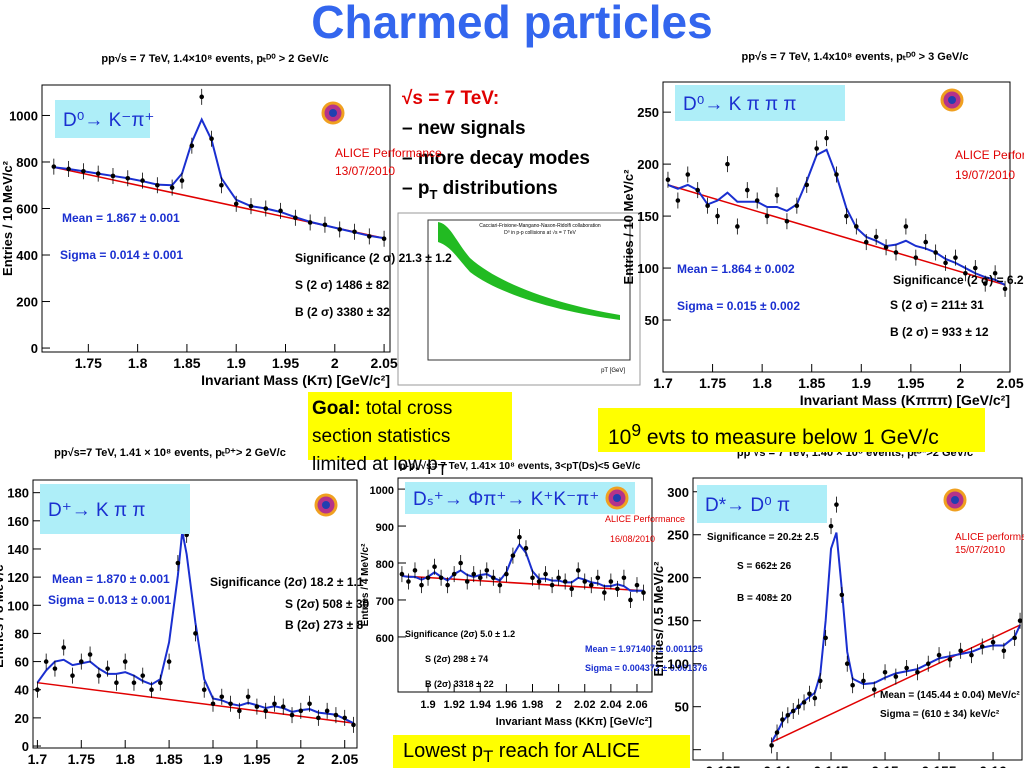 Image resolution: width=1024 pixels, height=773 pixels. Describe the element at coordinates (385, 602) in the screenshot. I see `y-tick-label: 700` at that location.